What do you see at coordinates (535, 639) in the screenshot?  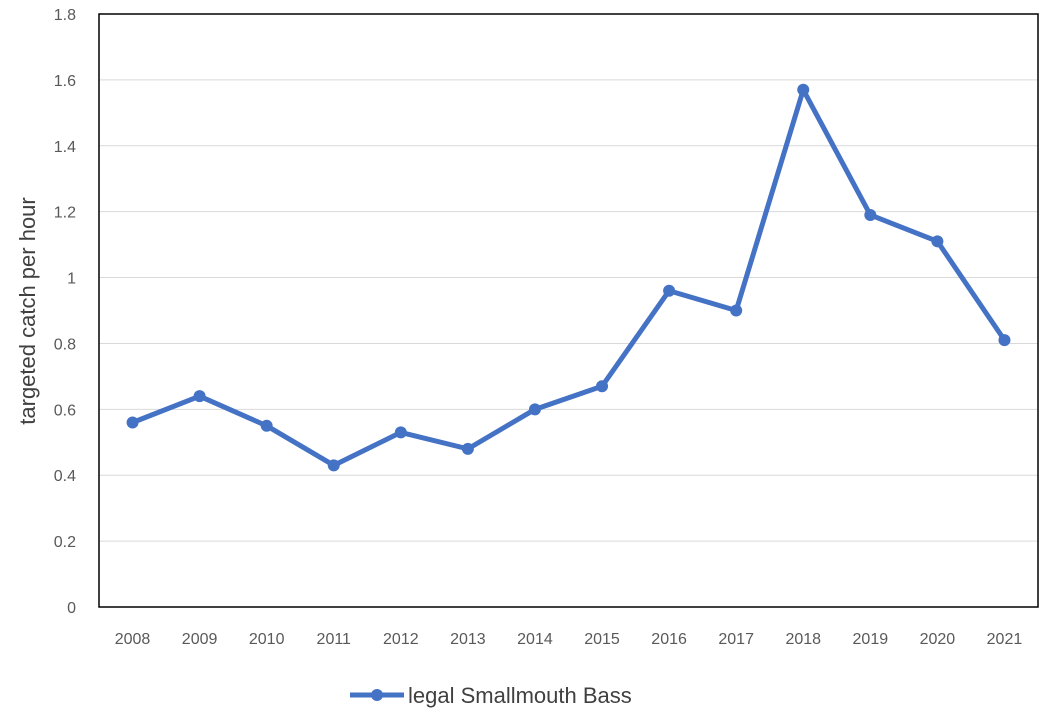 I see `x-tick-label: 2014` at bounding box center [535, 639].